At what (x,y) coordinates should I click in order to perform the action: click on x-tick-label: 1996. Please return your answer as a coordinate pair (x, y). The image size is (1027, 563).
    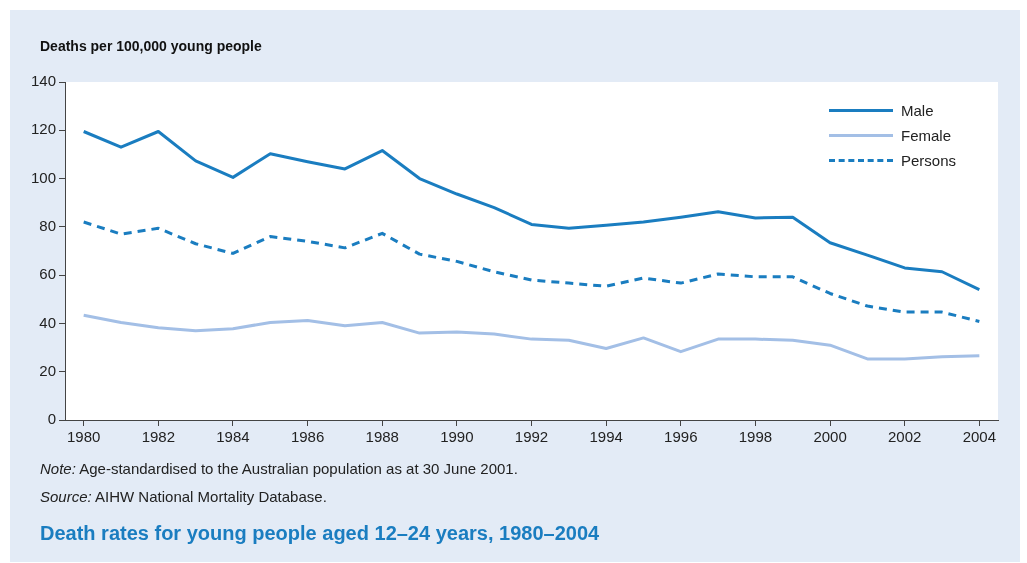
    Looking at the image, I should click on (681, 437).